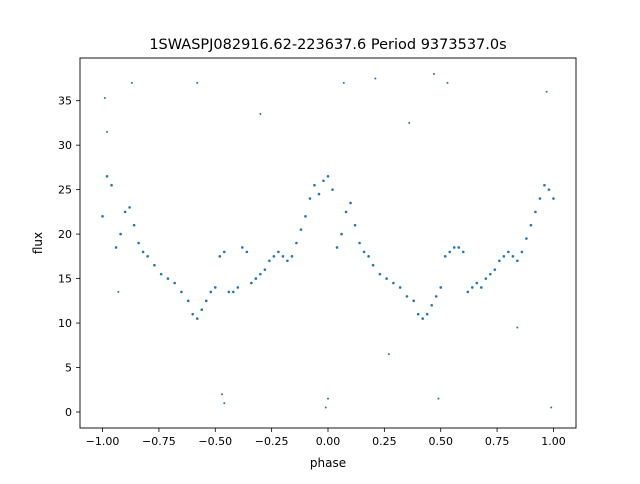 The width and height of the screenshot is (640, 484). Describe the element at coordinates (326, 438) in the screenshot. I see `x-axis: −1.00 −0.75 −0.50 −0.25 0.00 0.25 0.50 0.75 1.00` at that location.